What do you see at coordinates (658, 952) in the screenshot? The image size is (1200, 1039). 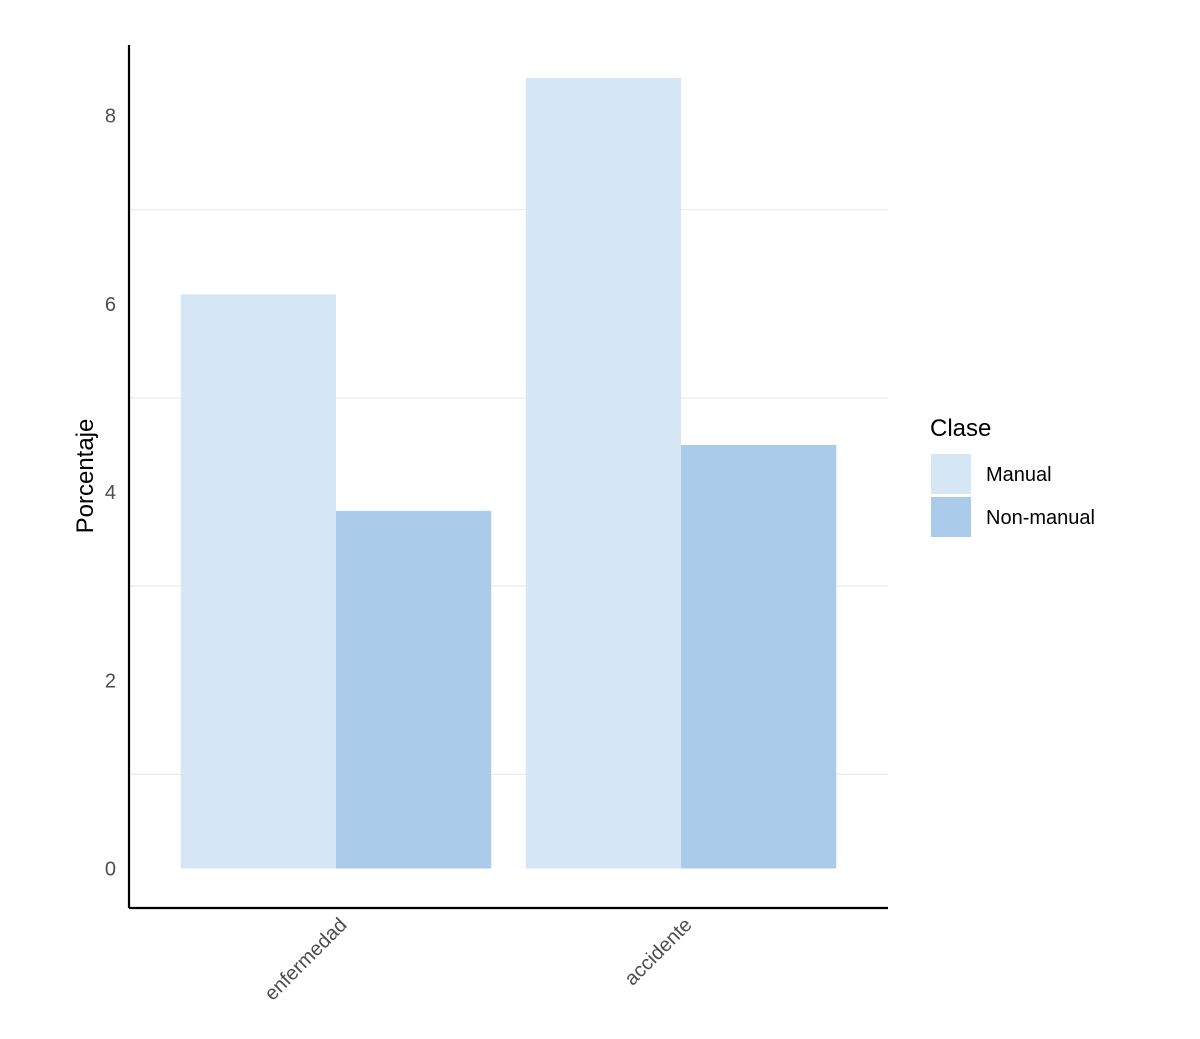 I see `x-tick-label-accidente: accidente` at bounding box center [658, 952].